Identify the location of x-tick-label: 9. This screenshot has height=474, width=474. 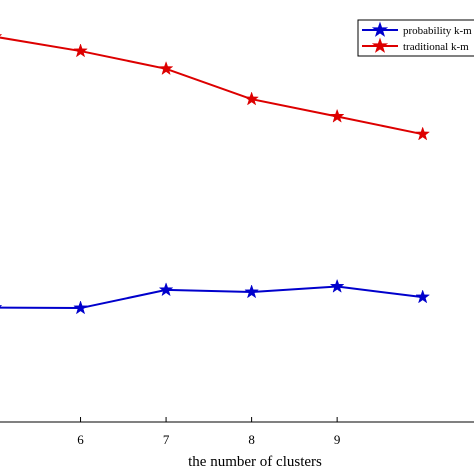
(337, 439).